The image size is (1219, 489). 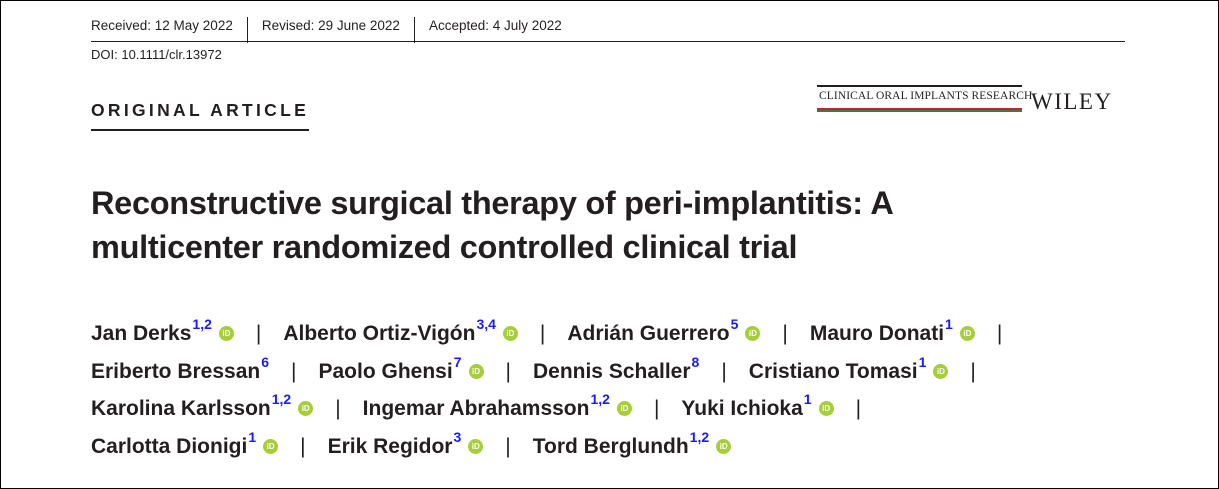 What do you see at coordinates (695, 361) in the screenshot?
I see `affiliation-link: 8` at bounding box center [695, 361].